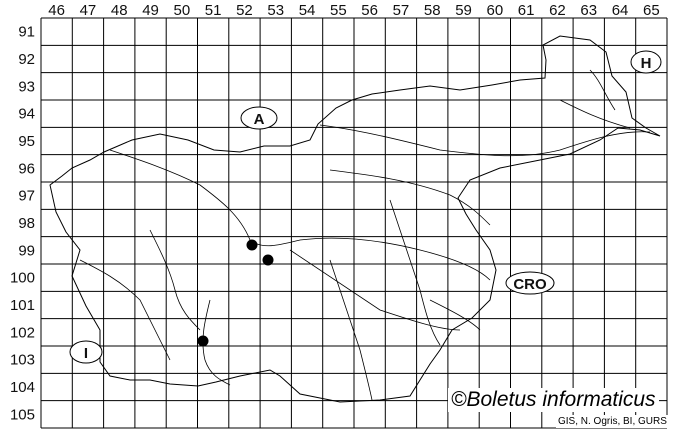  I want to click on column-label: 56, so click(369, 10).